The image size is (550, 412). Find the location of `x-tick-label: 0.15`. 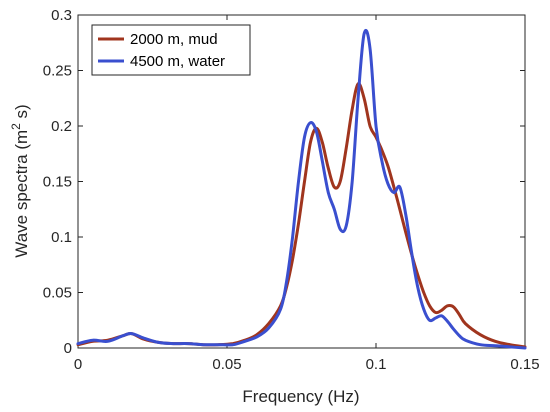

x-tick-label: 0.15 is located at coordinates (524, 364).